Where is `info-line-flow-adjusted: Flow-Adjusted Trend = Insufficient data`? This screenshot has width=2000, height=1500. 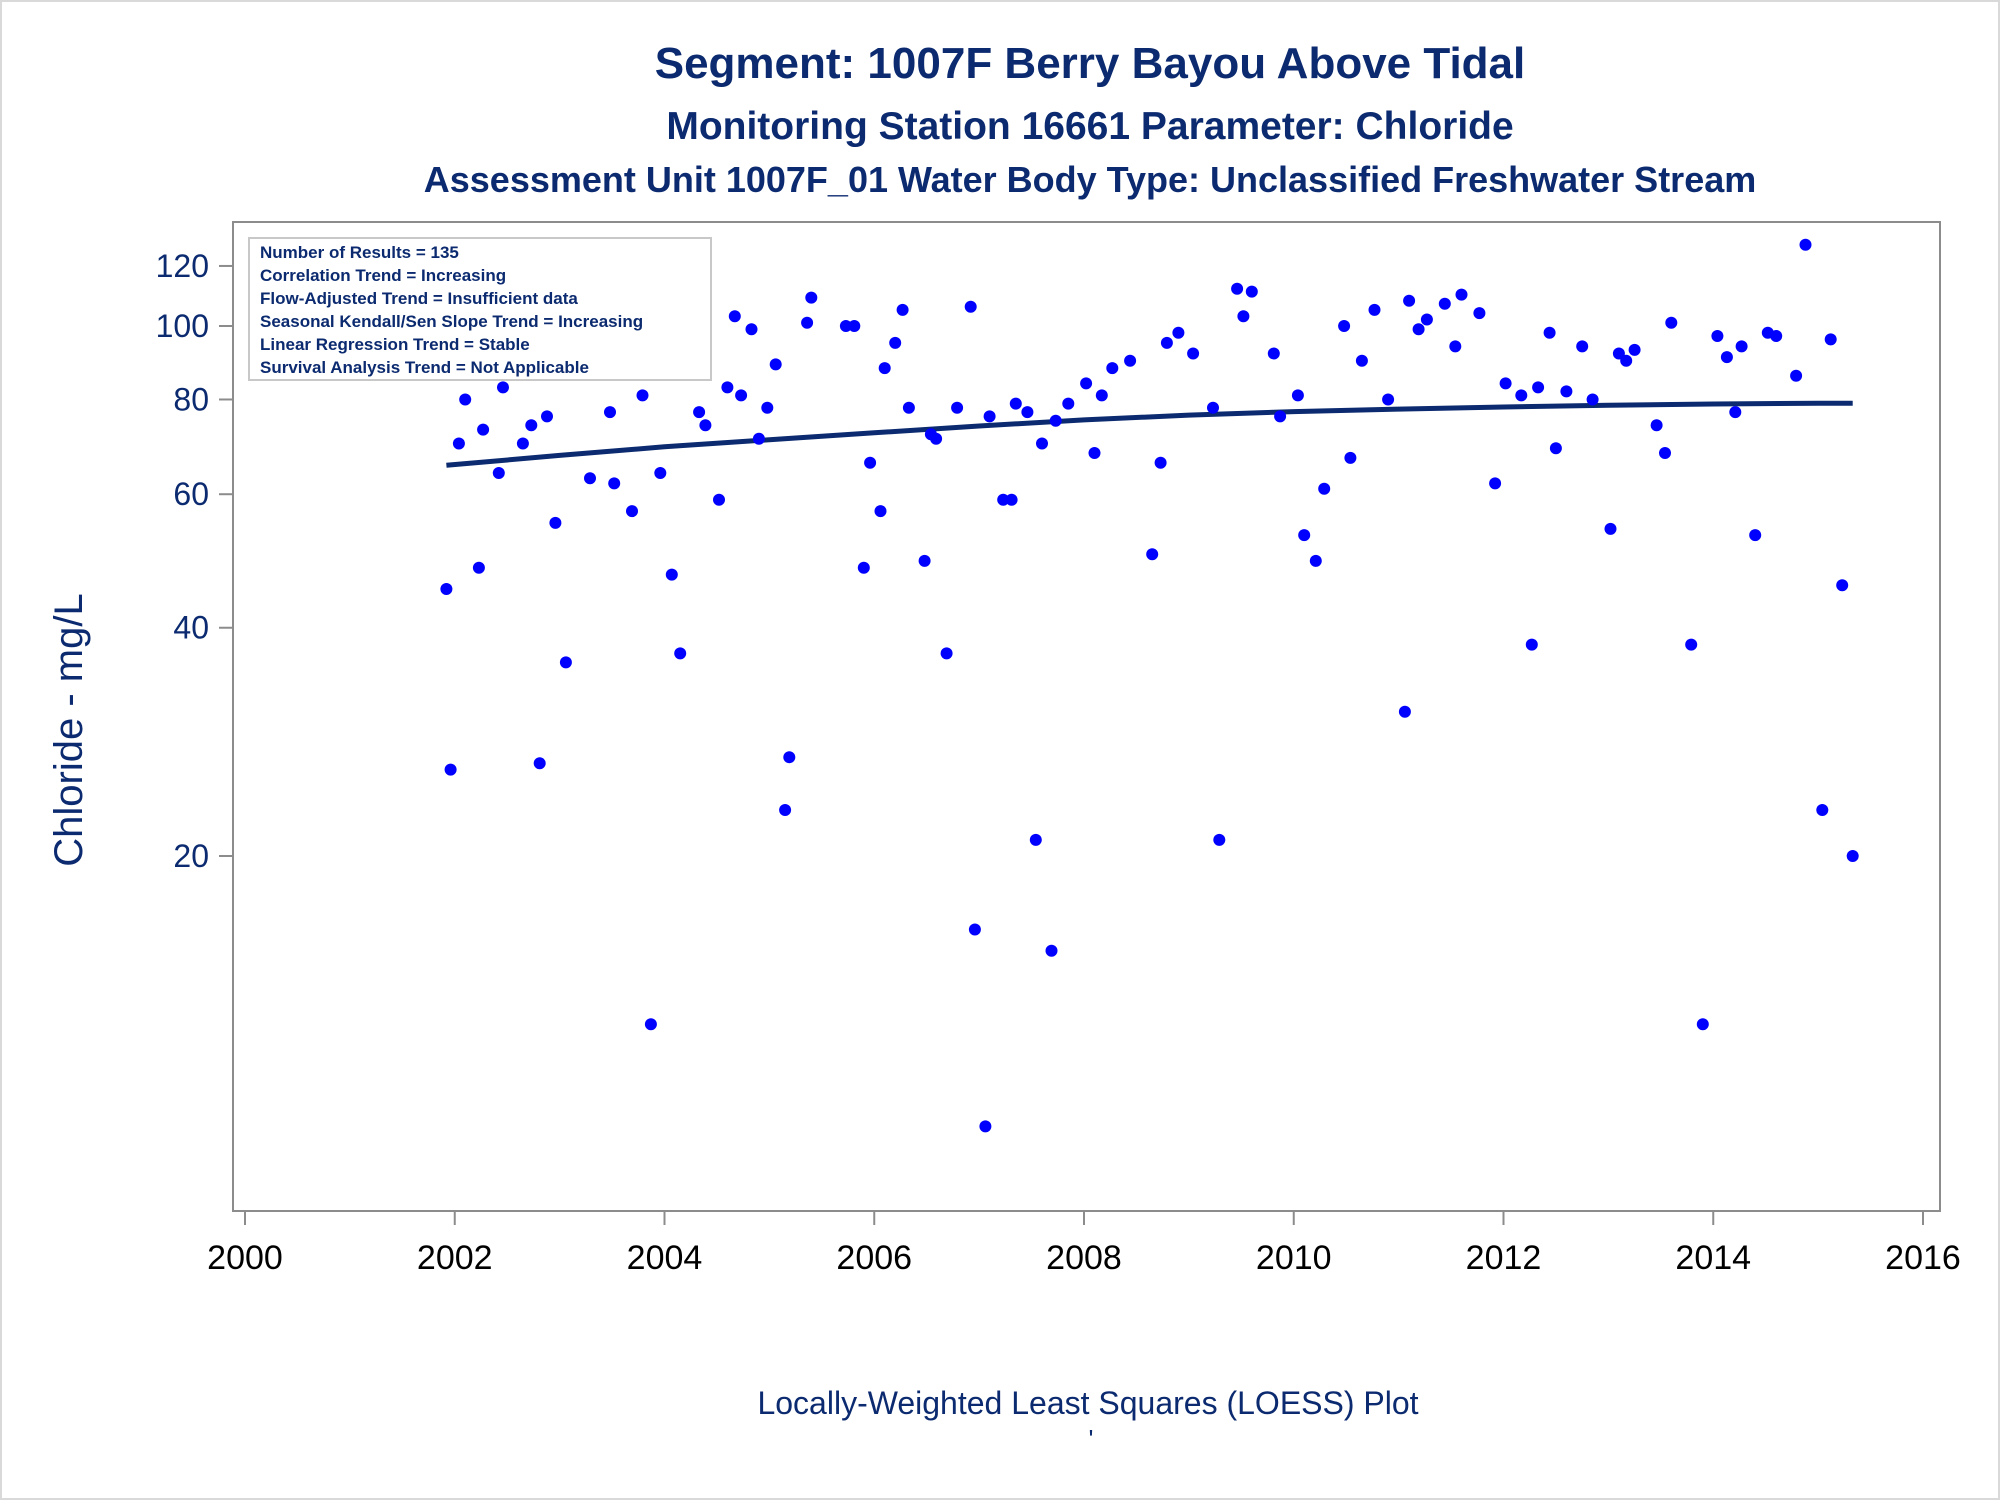
info-line-flow-adjusted: Flow-Adjusted Trend = Insufficient data is located at coordinates (419, 298).